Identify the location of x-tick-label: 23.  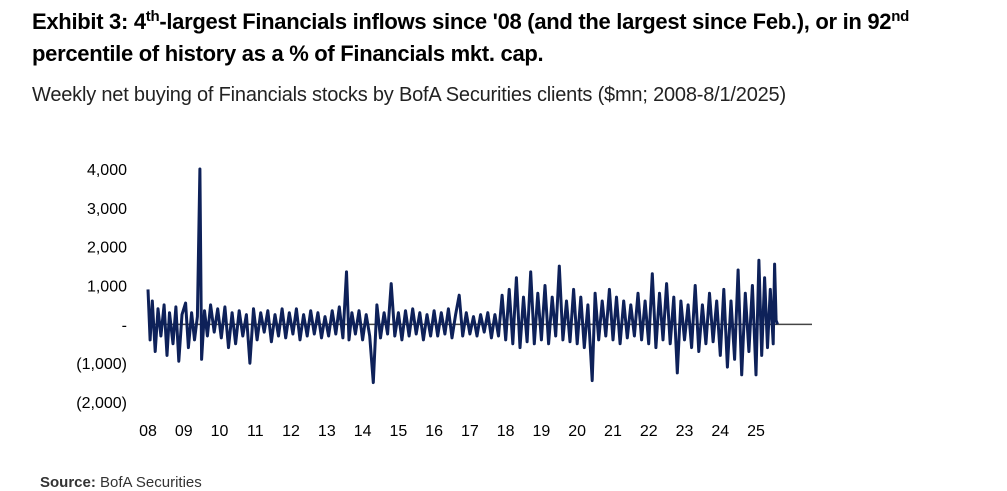
(685, 431).